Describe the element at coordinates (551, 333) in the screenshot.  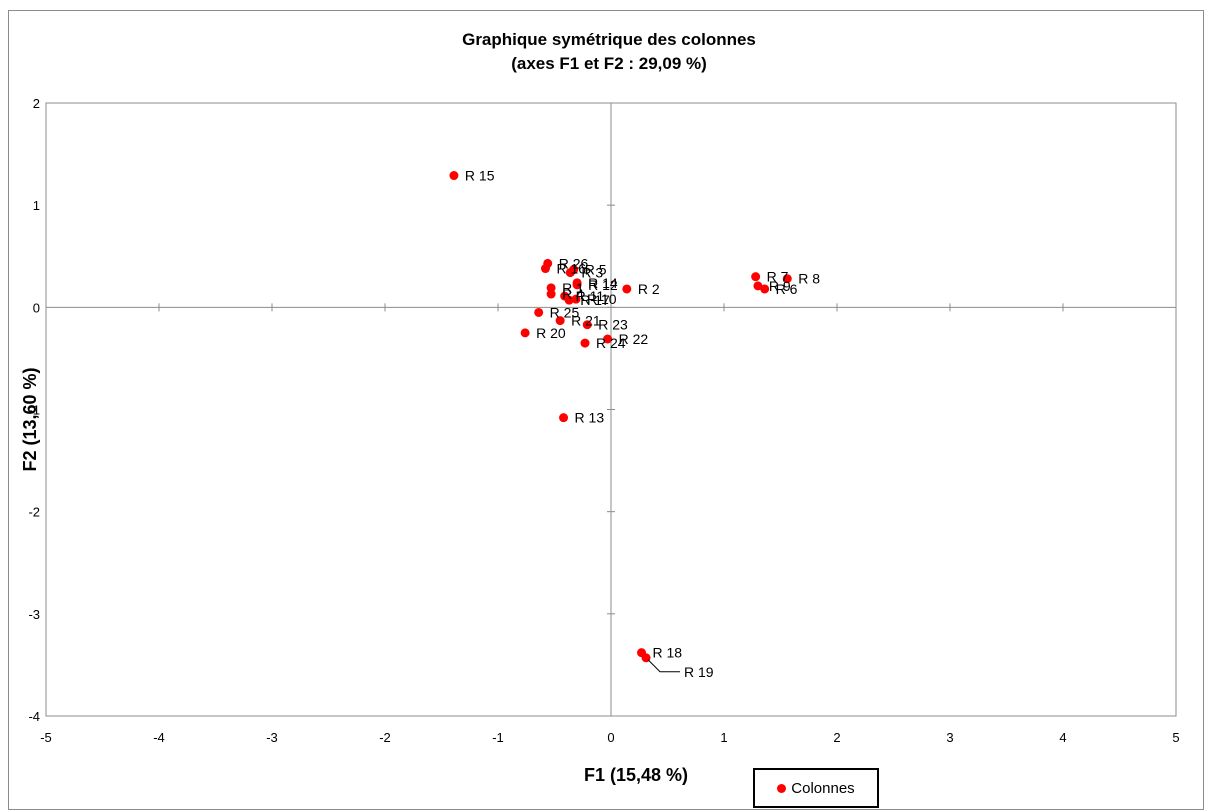
I see `data-point-label: R 20` at that location.